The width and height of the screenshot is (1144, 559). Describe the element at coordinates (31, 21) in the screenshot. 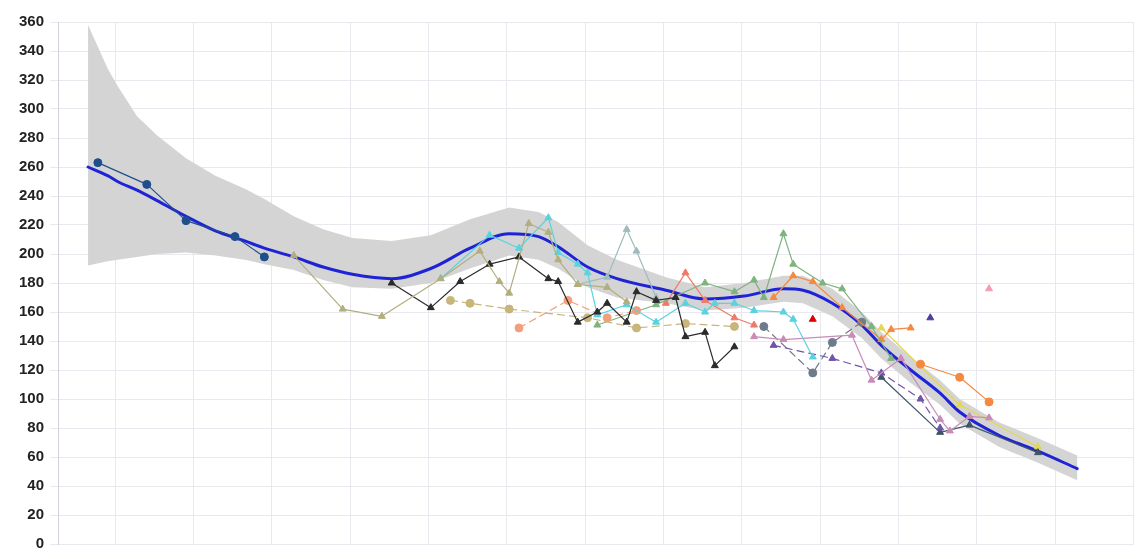

I see `y-tick-label: 360` at that location.